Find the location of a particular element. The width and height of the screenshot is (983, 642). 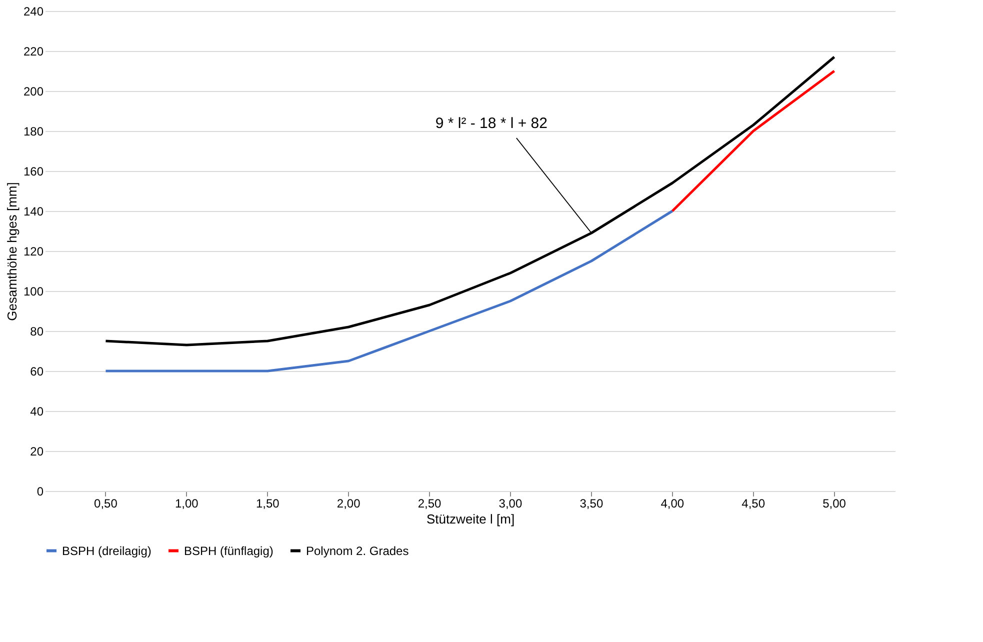

y-tick-label: 0 is located at coordinates (40, 491).